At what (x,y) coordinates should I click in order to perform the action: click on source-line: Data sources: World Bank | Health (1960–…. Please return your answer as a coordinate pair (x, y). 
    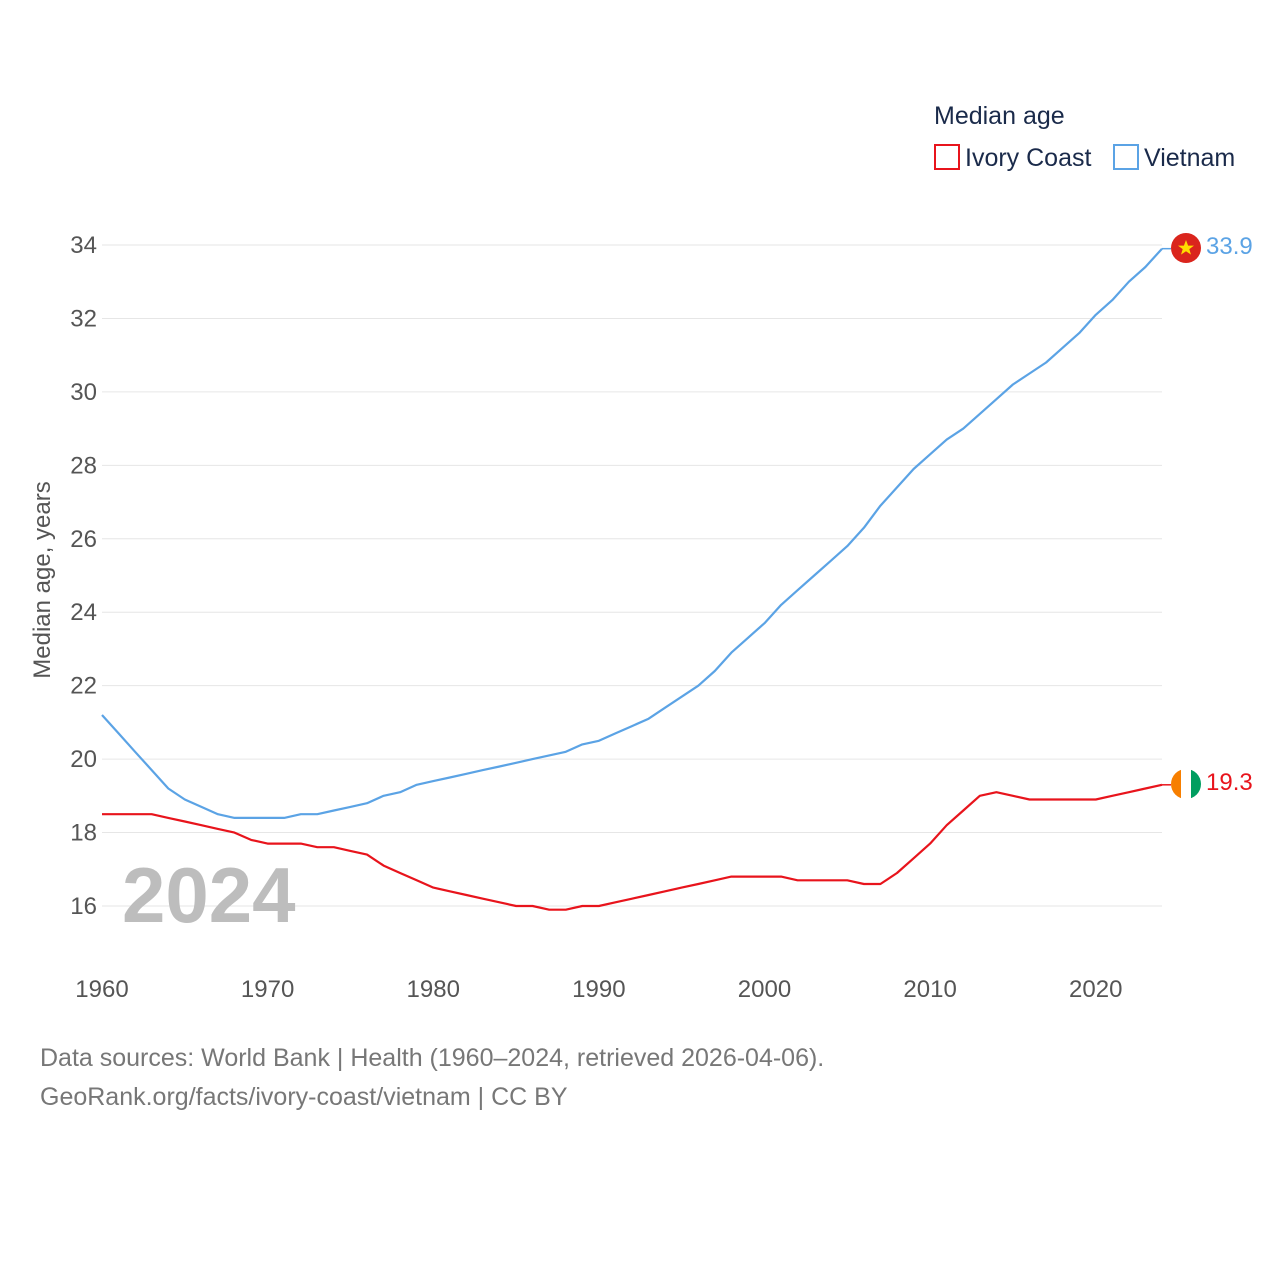
    Looking at the image, I should click on (432, 1058).